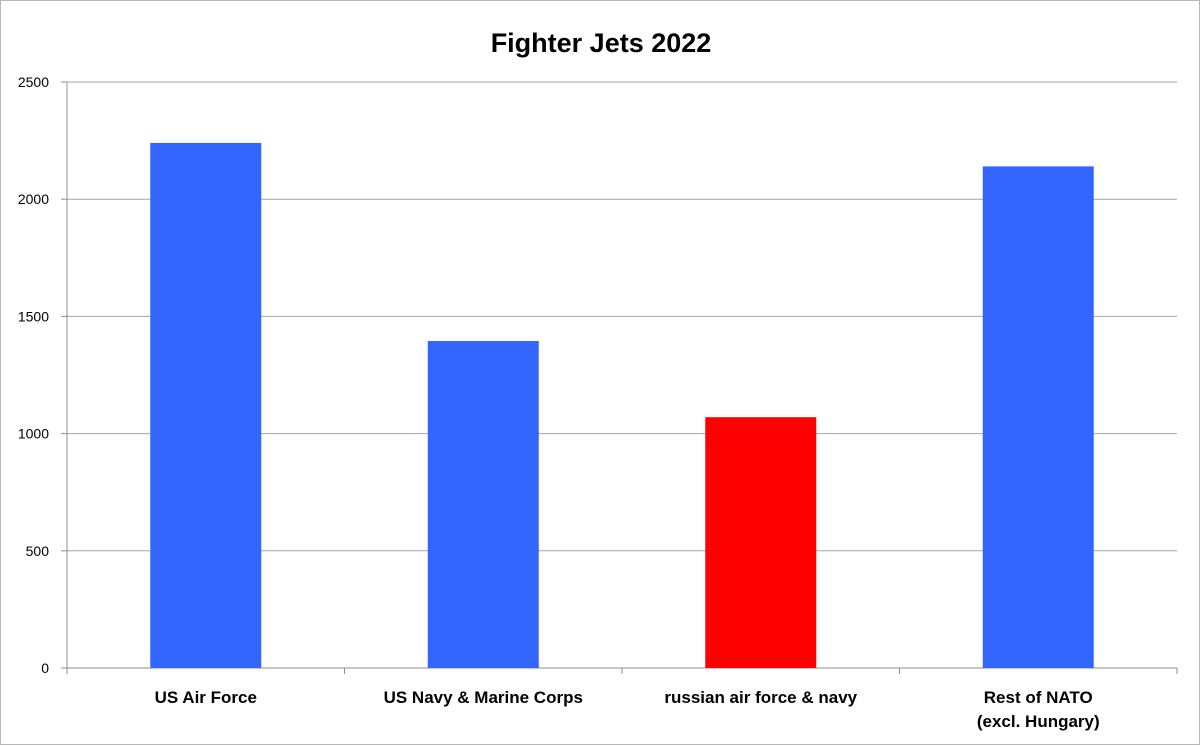 This screenshot has height=746, width=1200. What do you see at coordinates (33, 434) in the screenshot?
I see `y-tick-label: 1000` at bounding box center [33, 434].